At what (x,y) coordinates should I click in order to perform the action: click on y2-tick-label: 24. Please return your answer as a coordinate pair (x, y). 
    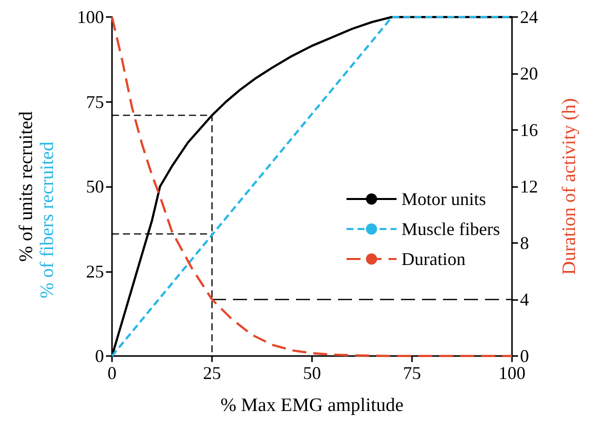
    Looking at the image, I should click on (529, 17).